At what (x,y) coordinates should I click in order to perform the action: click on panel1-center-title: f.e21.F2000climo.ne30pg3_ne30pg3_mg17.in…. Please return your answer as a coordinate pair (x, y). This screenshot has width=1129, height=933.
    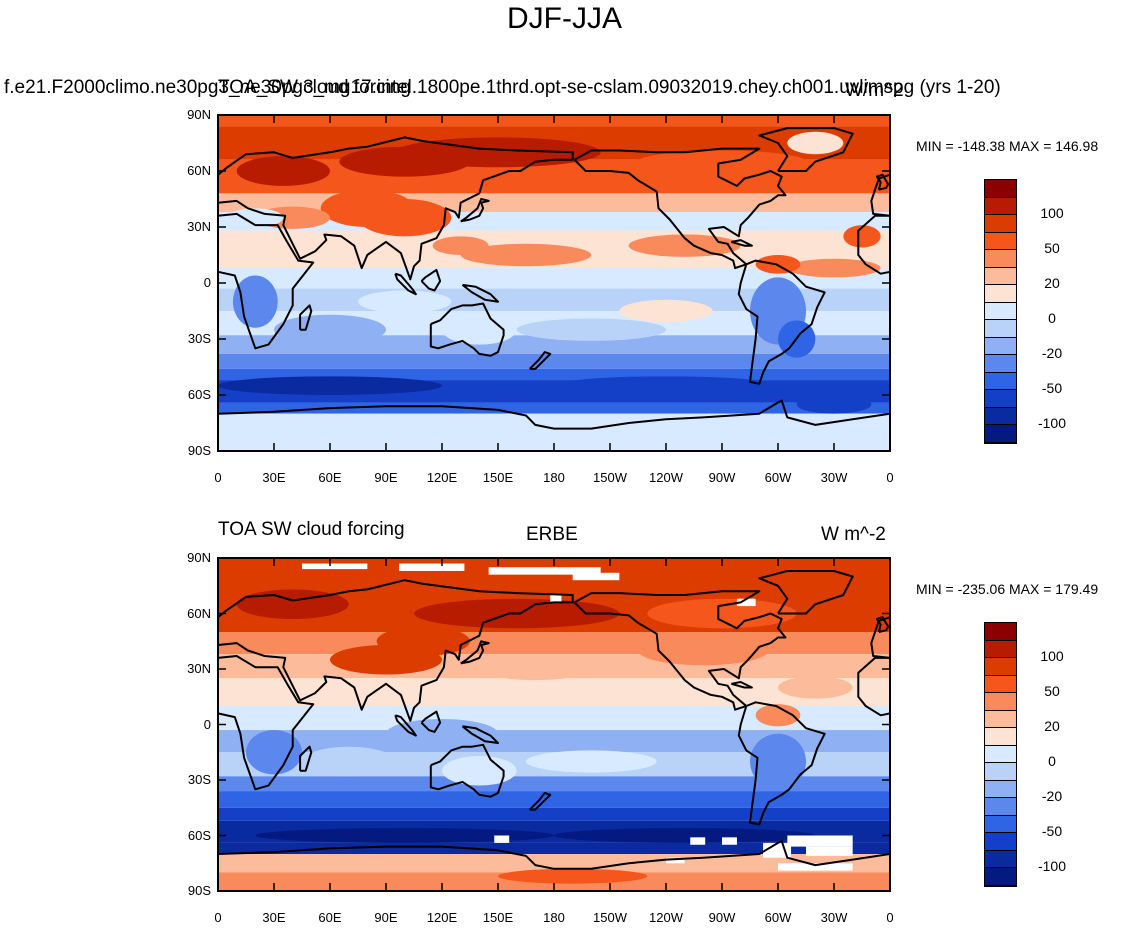
    Looking at the image, I should click on (502, 87).